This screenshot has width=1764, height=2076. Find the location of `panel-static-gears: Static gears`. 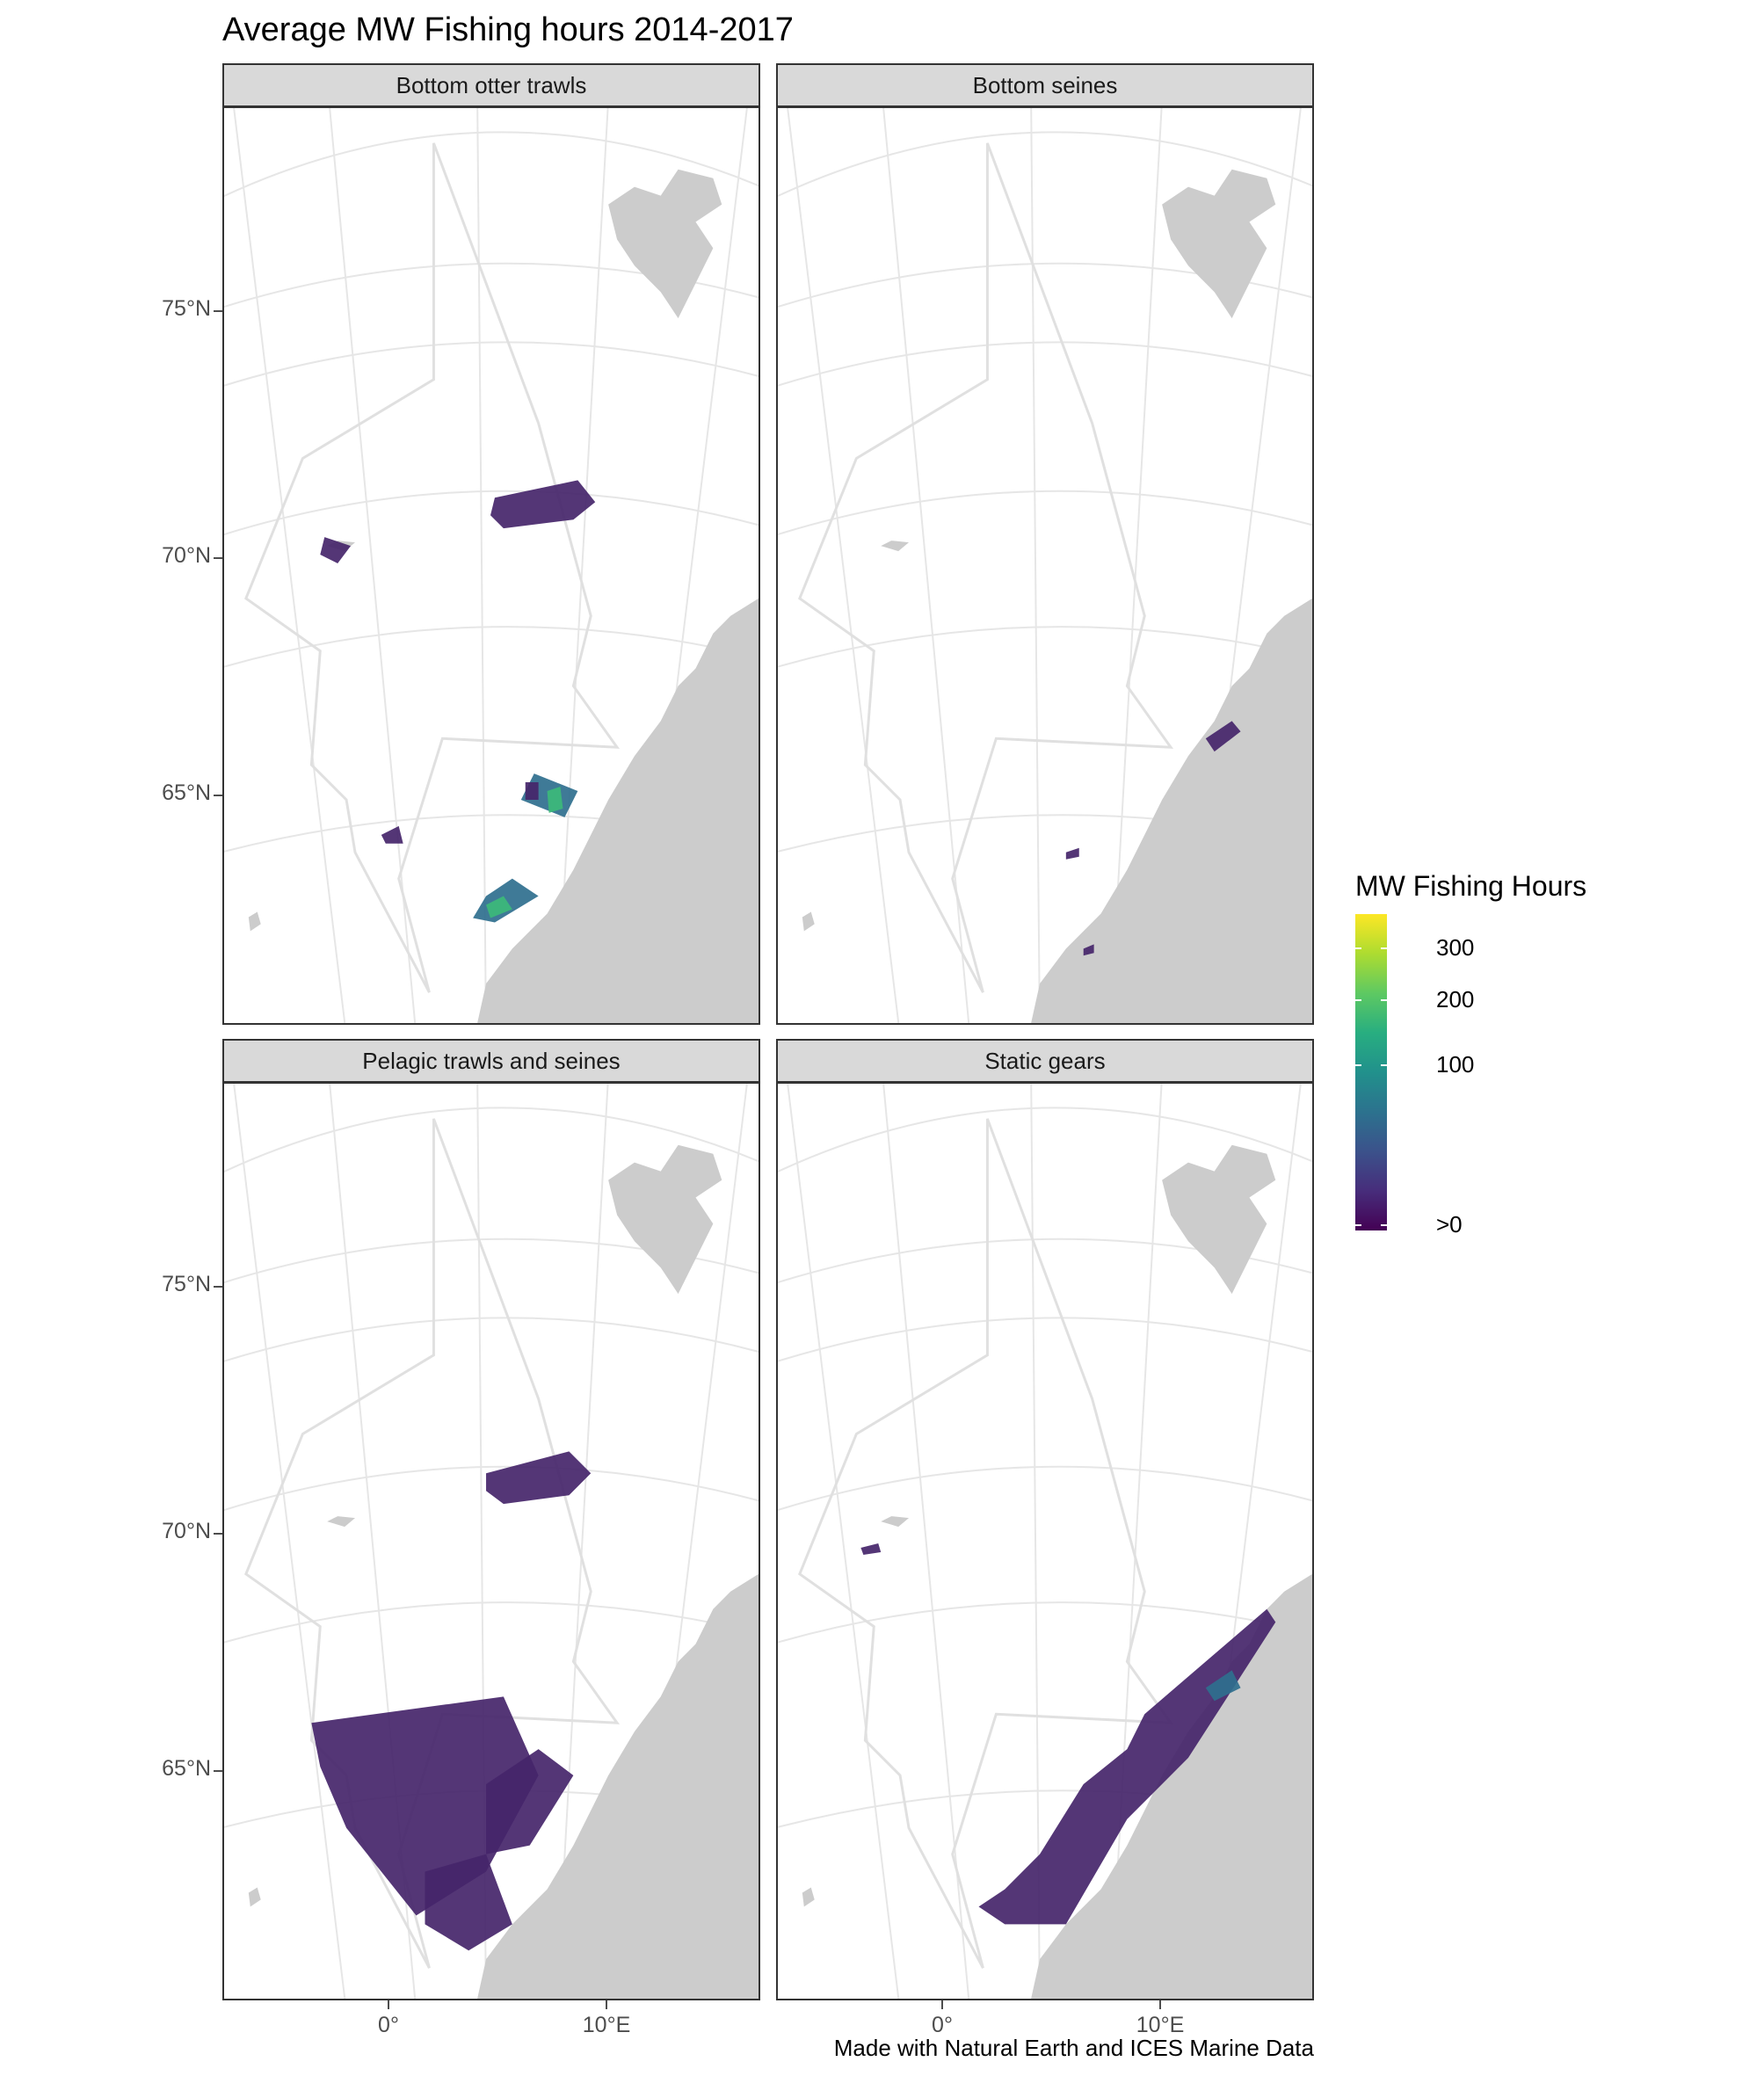

panel-static-gears: Static gears is located at coordinates (1045, 1520).